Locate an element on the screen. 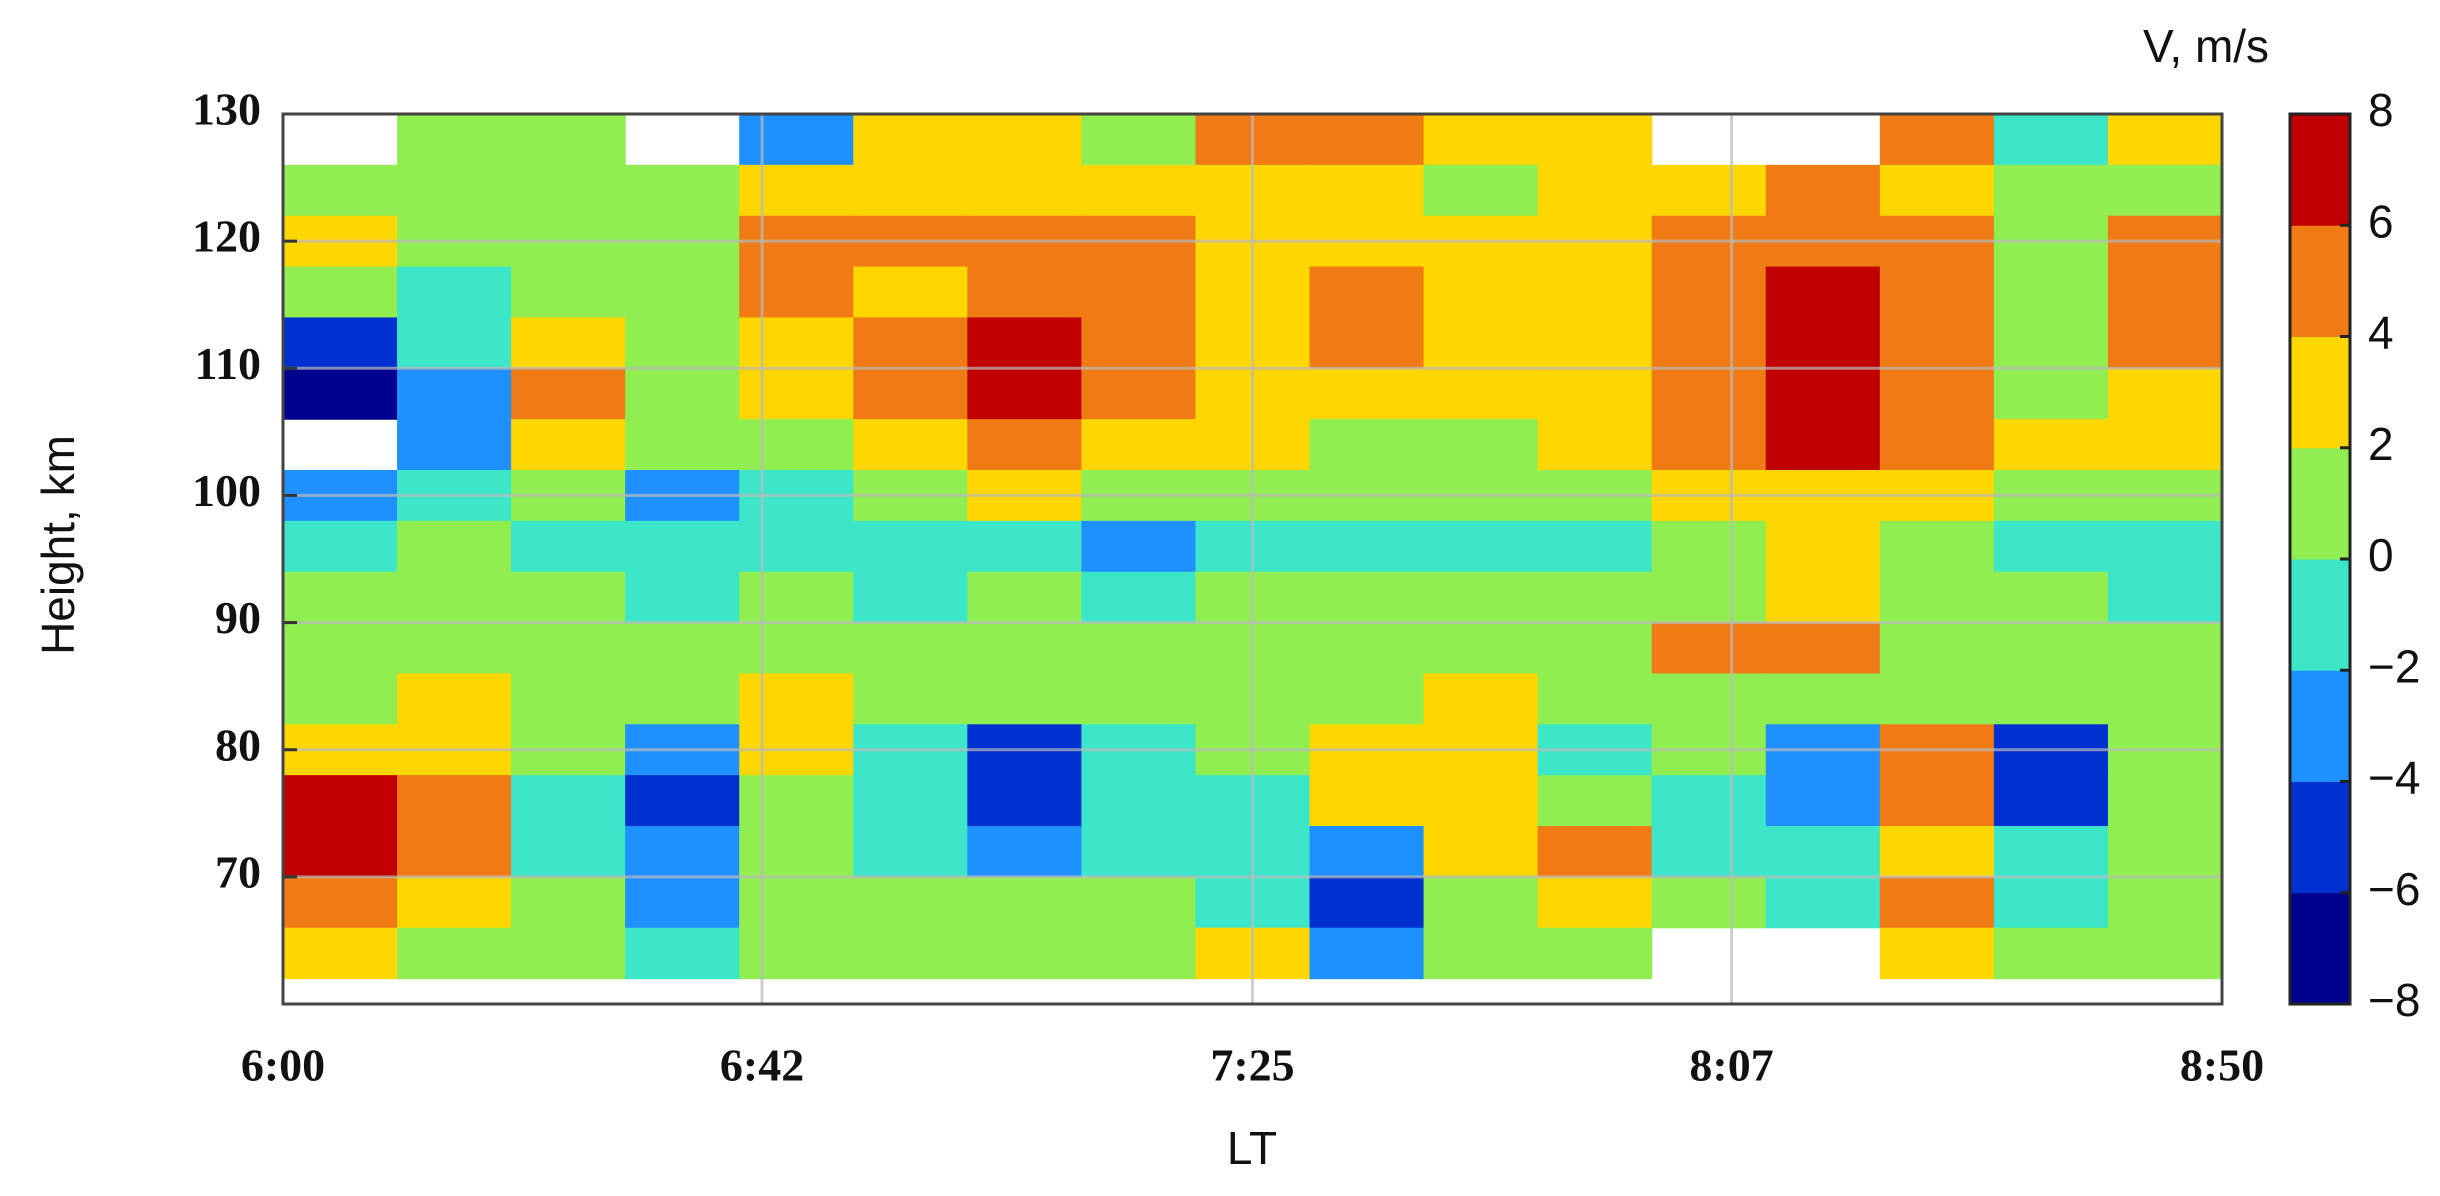  x-tick-label: 7:25 is located at coordinates (1252, 1065).